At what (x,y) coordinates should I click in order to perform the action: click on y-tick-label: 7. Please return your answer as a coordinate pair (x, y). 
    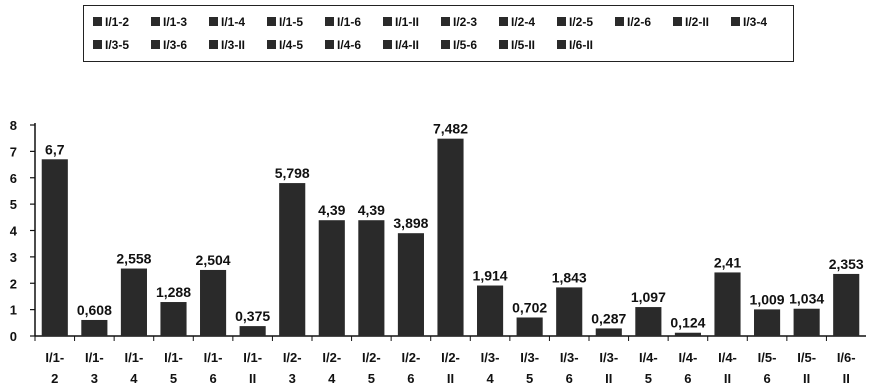
    Looking at the image, I should click on (13, 151).